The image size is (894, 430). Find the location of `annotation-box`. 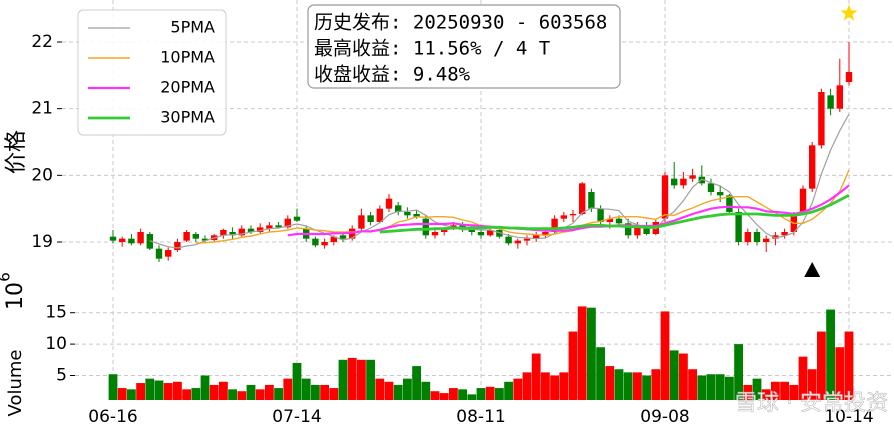

annotation-box is located at coordinates (464, 46).